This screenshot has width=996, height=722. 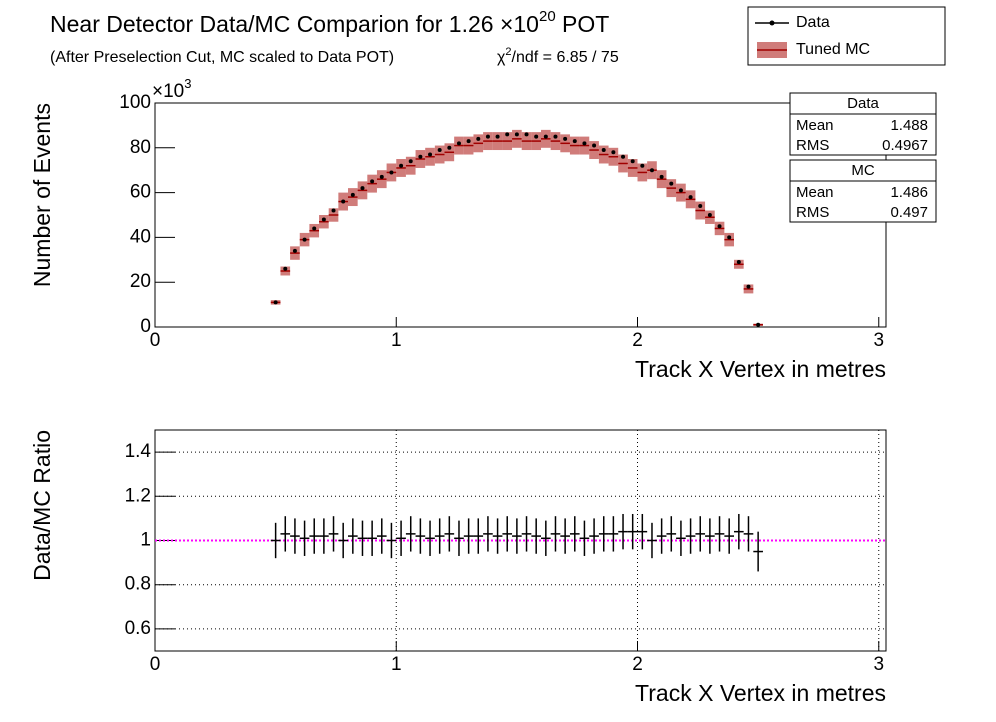 I want to click on stats-value: 0.497, so click(x=909, y=212).